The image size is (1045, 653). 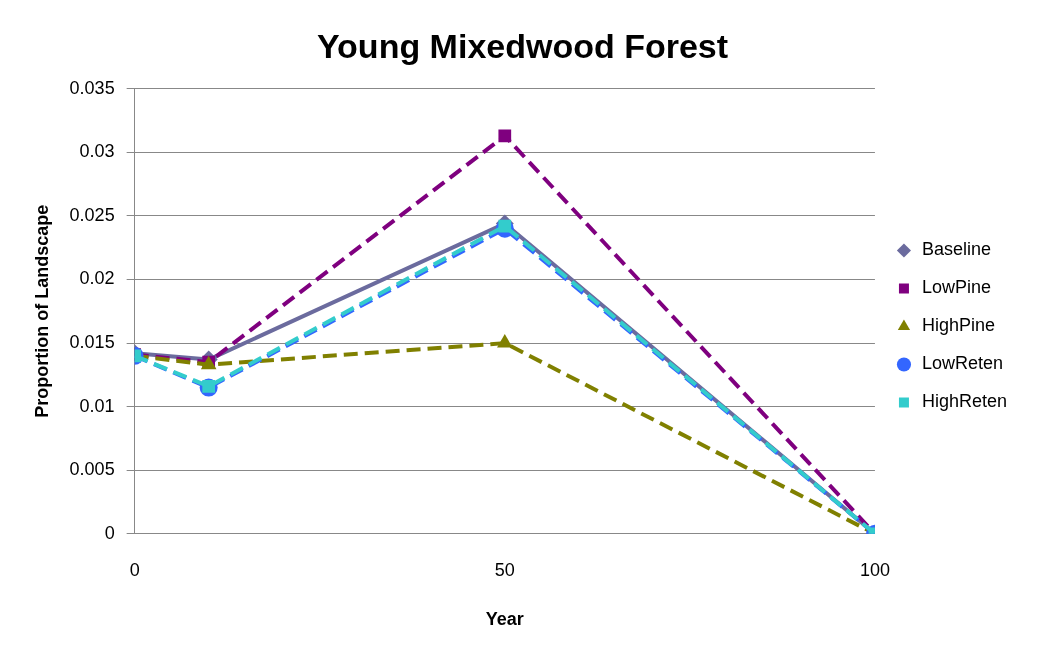 I want to click on y-tick-label: 0.035, so click(x=92, y=87).